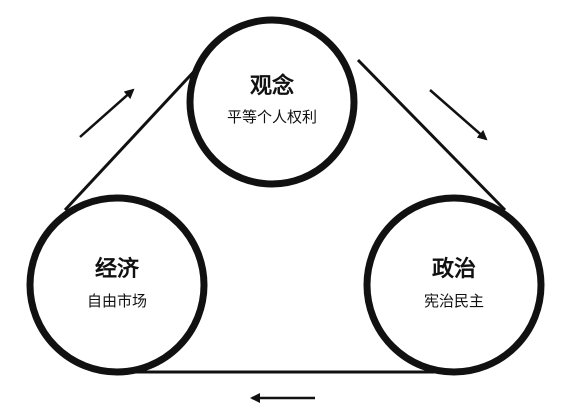 The width and height of the screenshot is (566, 412). I want to click on node-top-subtitle: 平等个人权利, so click(272, 117).